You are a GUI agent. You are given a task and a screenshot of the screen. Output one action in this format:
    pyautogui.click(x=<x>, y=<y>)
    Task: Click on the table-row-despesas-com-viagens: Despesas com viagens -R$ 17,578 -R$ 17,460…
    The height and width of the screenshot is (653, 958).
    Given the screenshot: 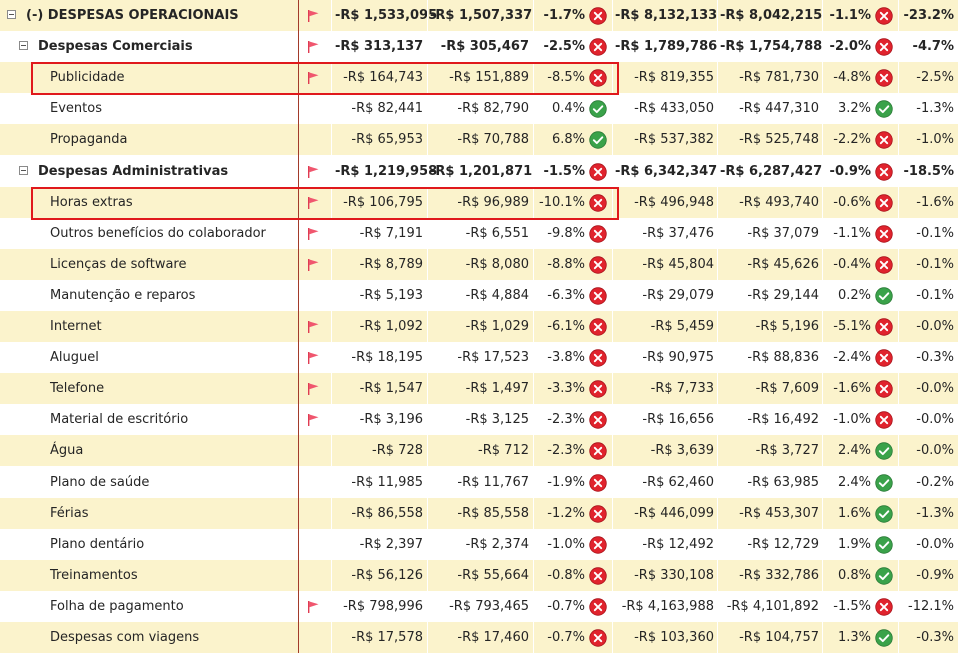 What is the action you would take?
    pyautogui.click(x=479, y=637)
    